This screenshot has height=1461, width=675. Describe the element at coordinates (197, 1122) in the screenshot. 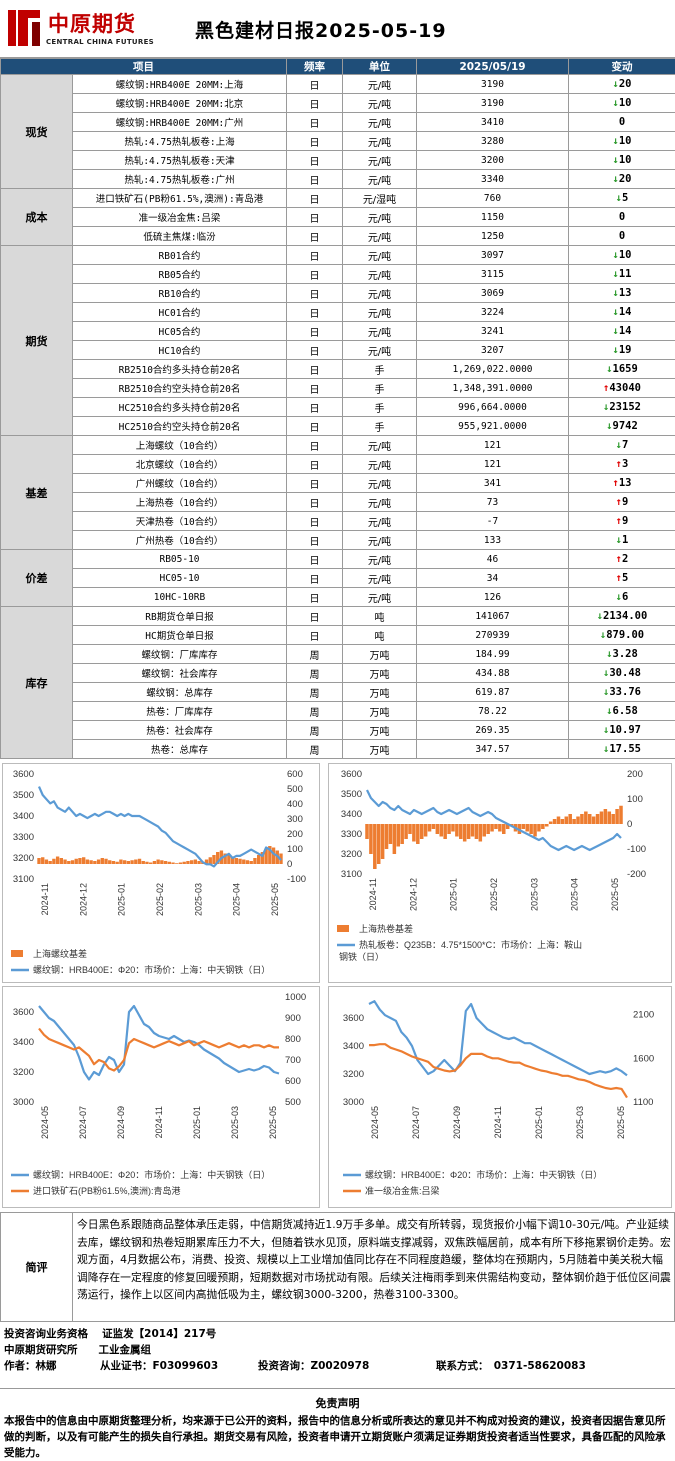

I see `x-tick: 2025-01` at that location.